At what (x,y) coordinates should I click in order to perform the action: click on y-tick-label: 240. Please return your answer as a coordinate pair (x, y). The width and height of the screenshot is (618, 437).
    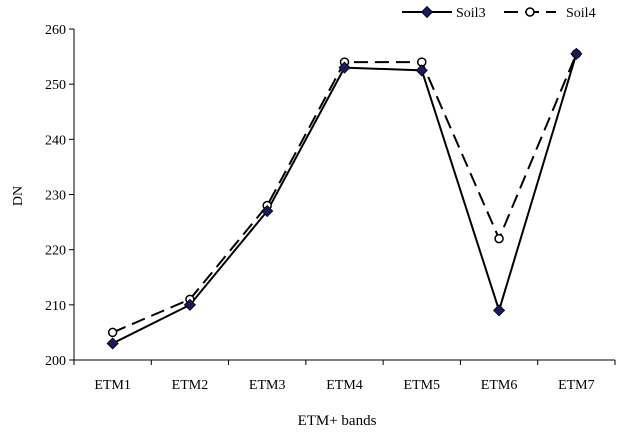
    Looking at the image, I should click on (55, 140).